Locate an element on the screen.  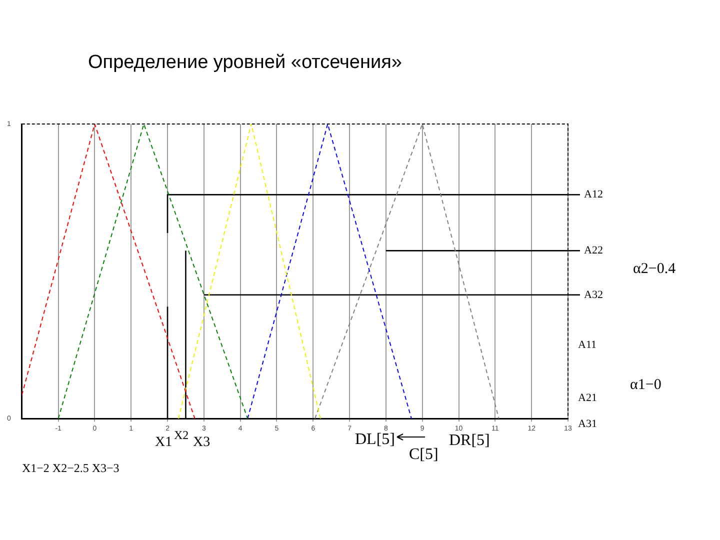
text: A11 is located at coordinates (587, 345).